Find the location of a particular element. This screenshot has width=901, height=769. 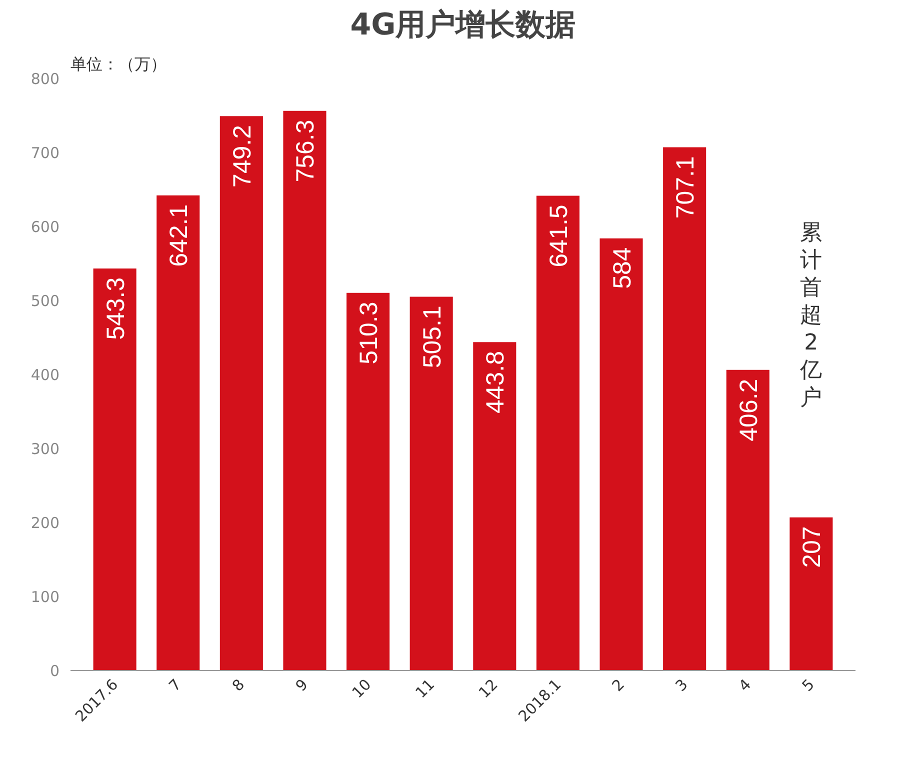

y-tick-label: 100 is located at coordinates (45, 597).